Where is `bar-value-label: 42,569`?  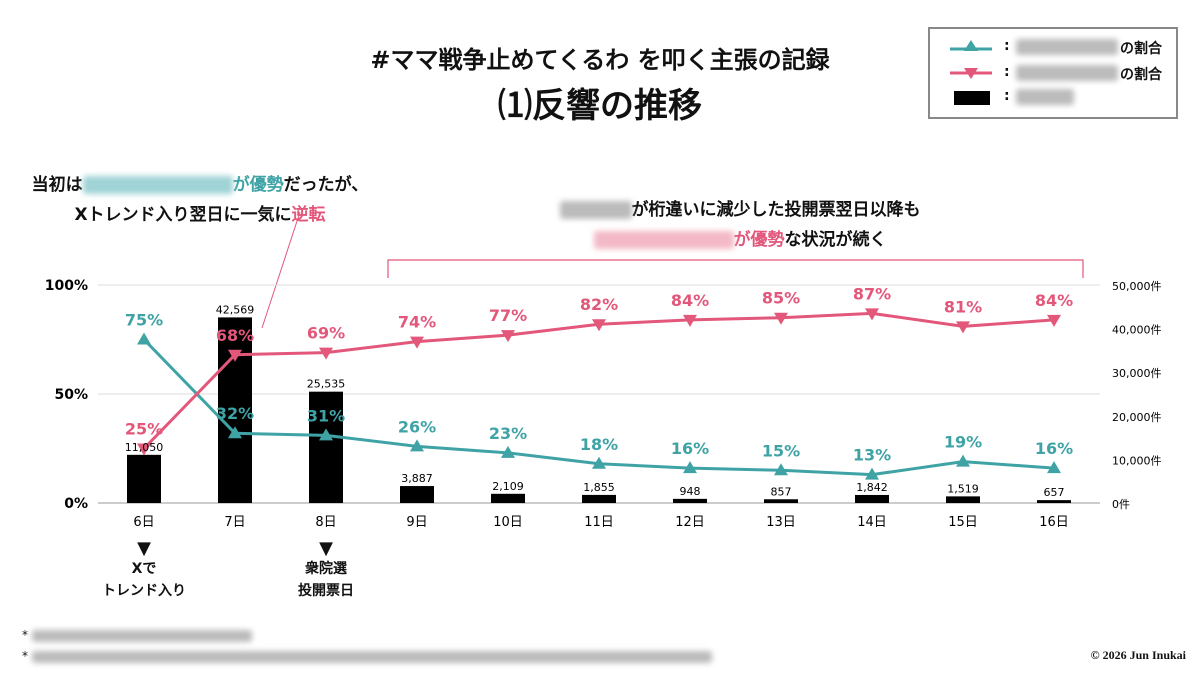 bar-value-label: 42,569 is located at coordinates (235, 309).